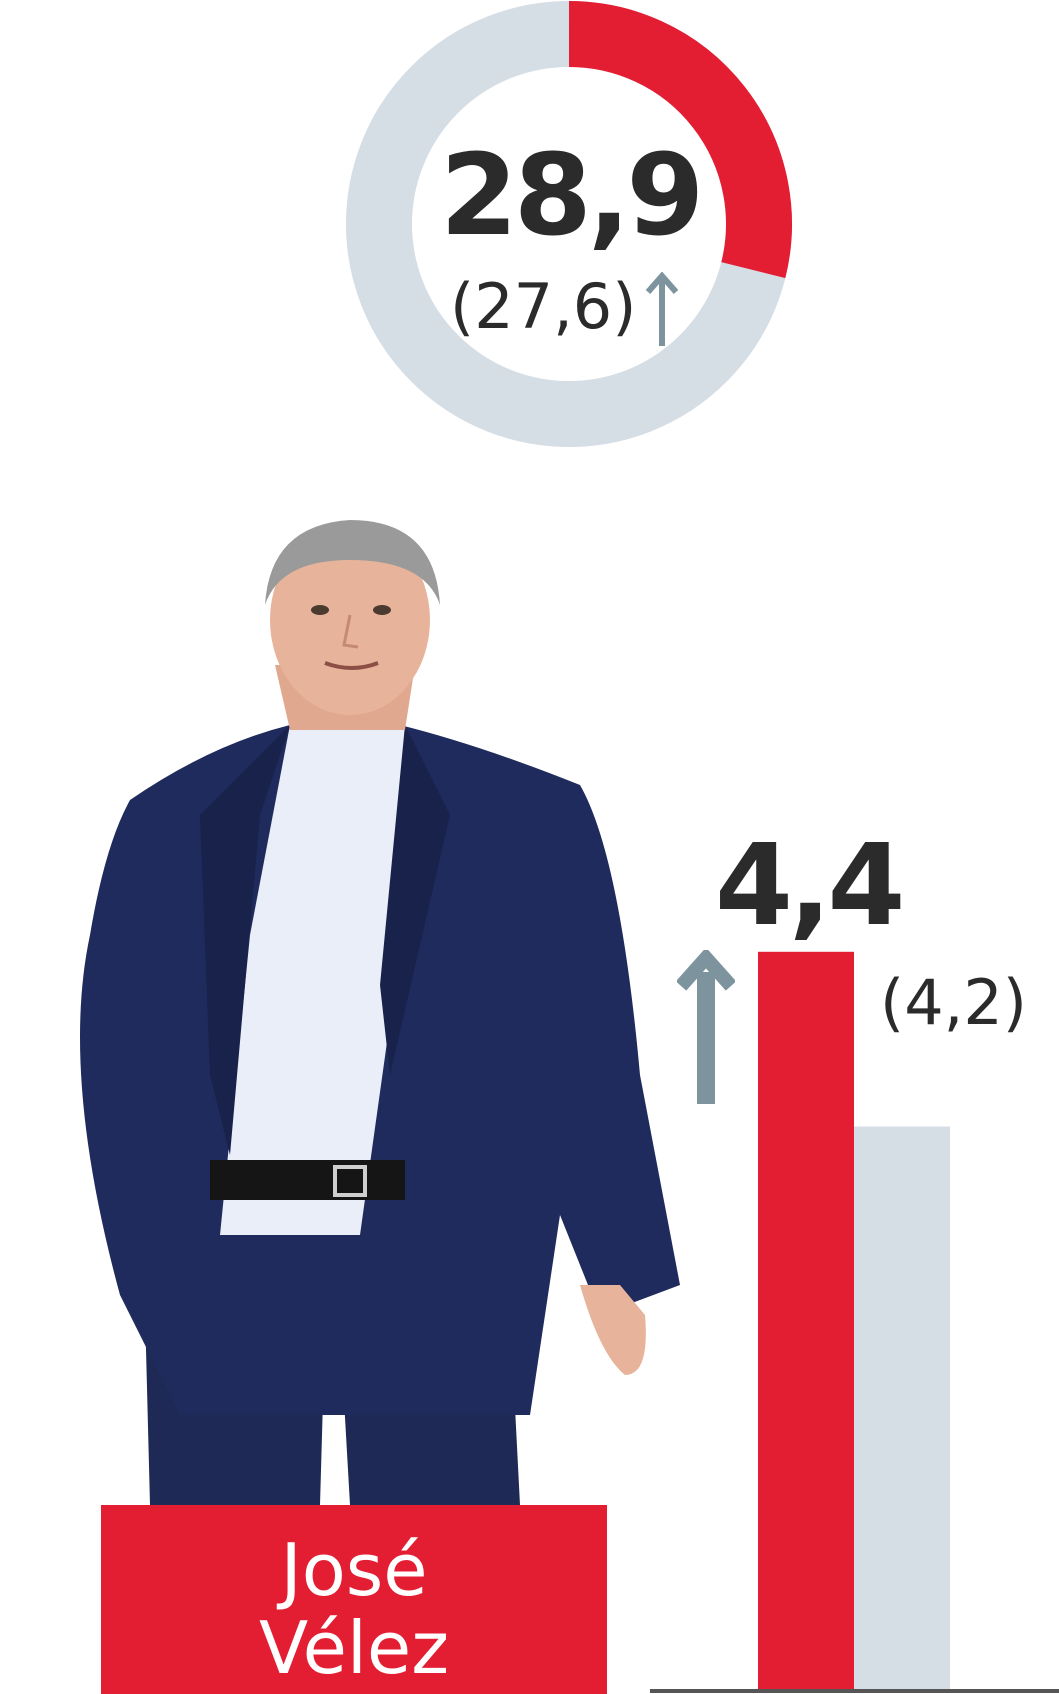 The height and width of the screenshot is (1694, 1059). What do you see at coordinates (354, 1570) in the screenshot?
I see `candidate-first-name: José` at bounding box center [354, 1570].